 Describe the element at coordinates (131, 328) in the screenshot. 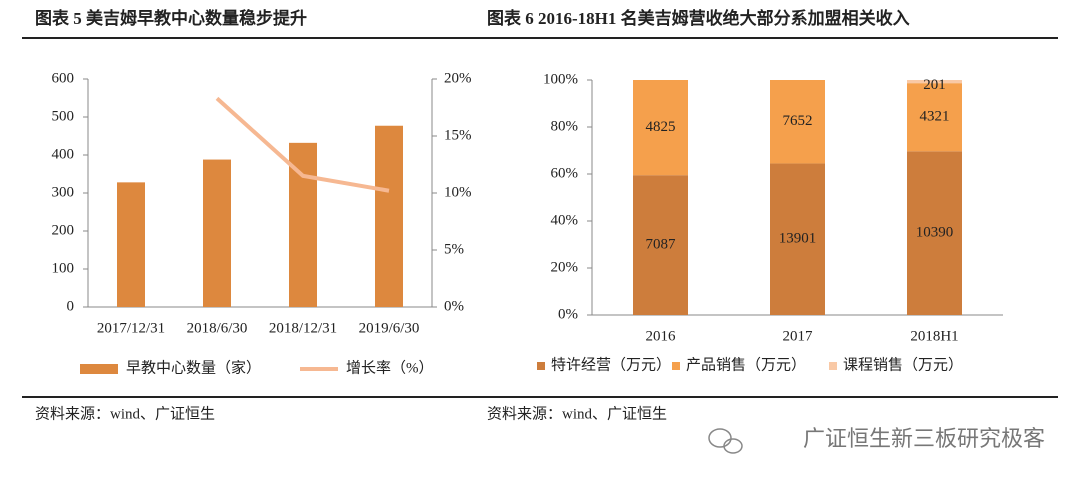

I see `x-tick-label: 2017/12/31` at that location.